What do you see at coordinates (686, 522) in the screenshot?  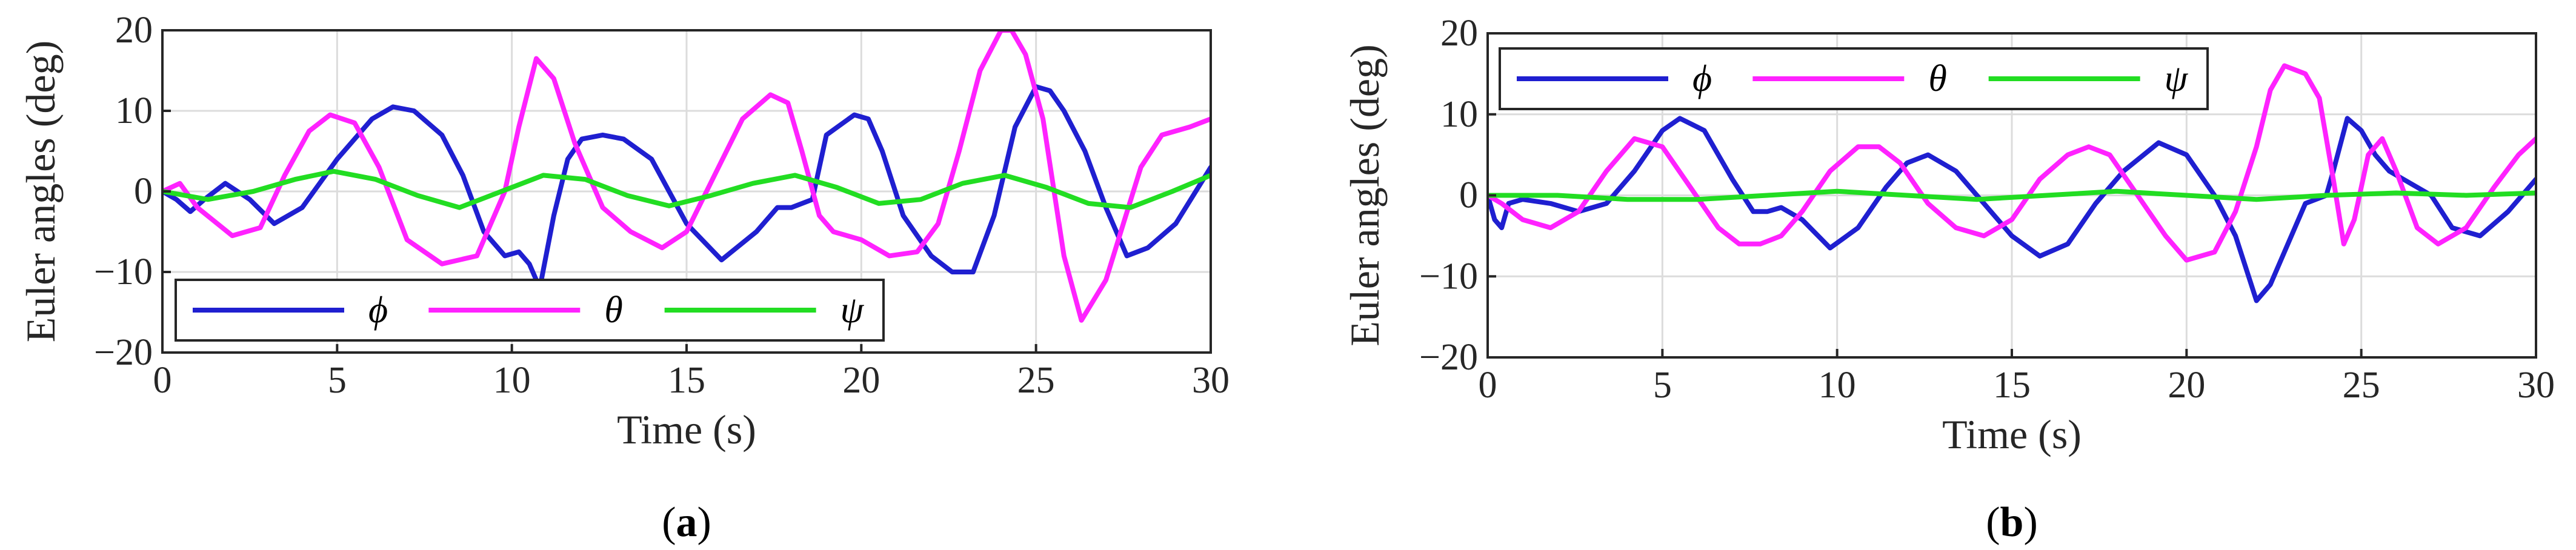 I see `panel-label: (a)` at bounding box center [686, 522].